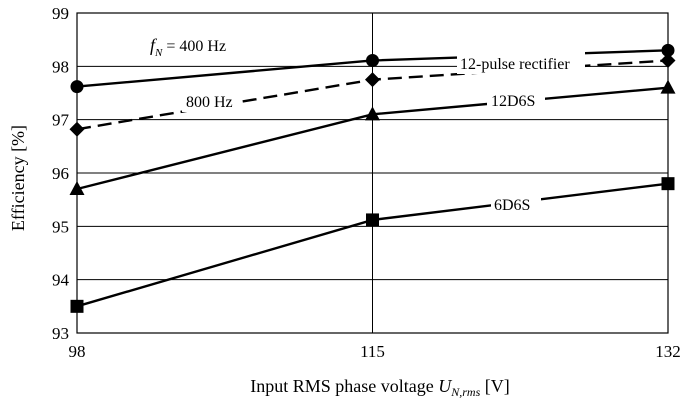  Describe the element at coordinates (60, 13) in the screenshot. I see `y-tick-label: 99` at that location.